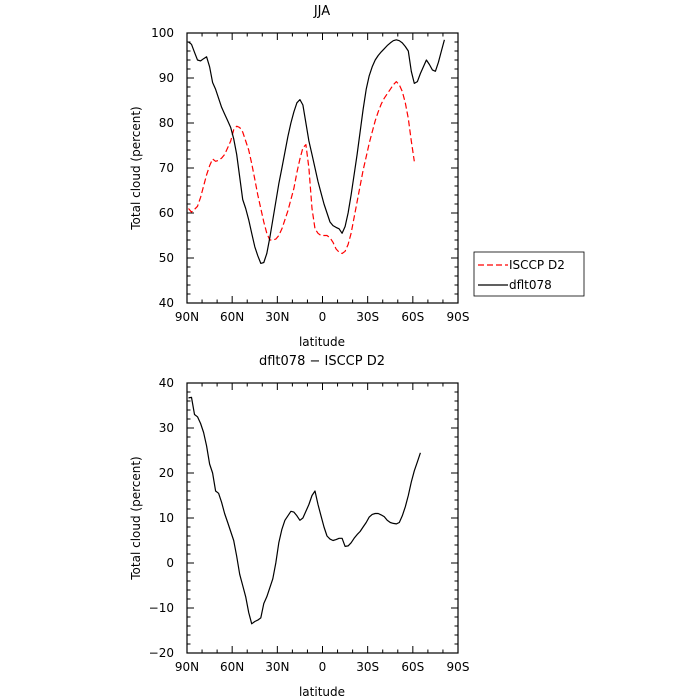 This screenshot has height=700, width=700. Describe the element at coordinates (166, 213) in the screenshot. I see `y-tick-label: 60` at that location.